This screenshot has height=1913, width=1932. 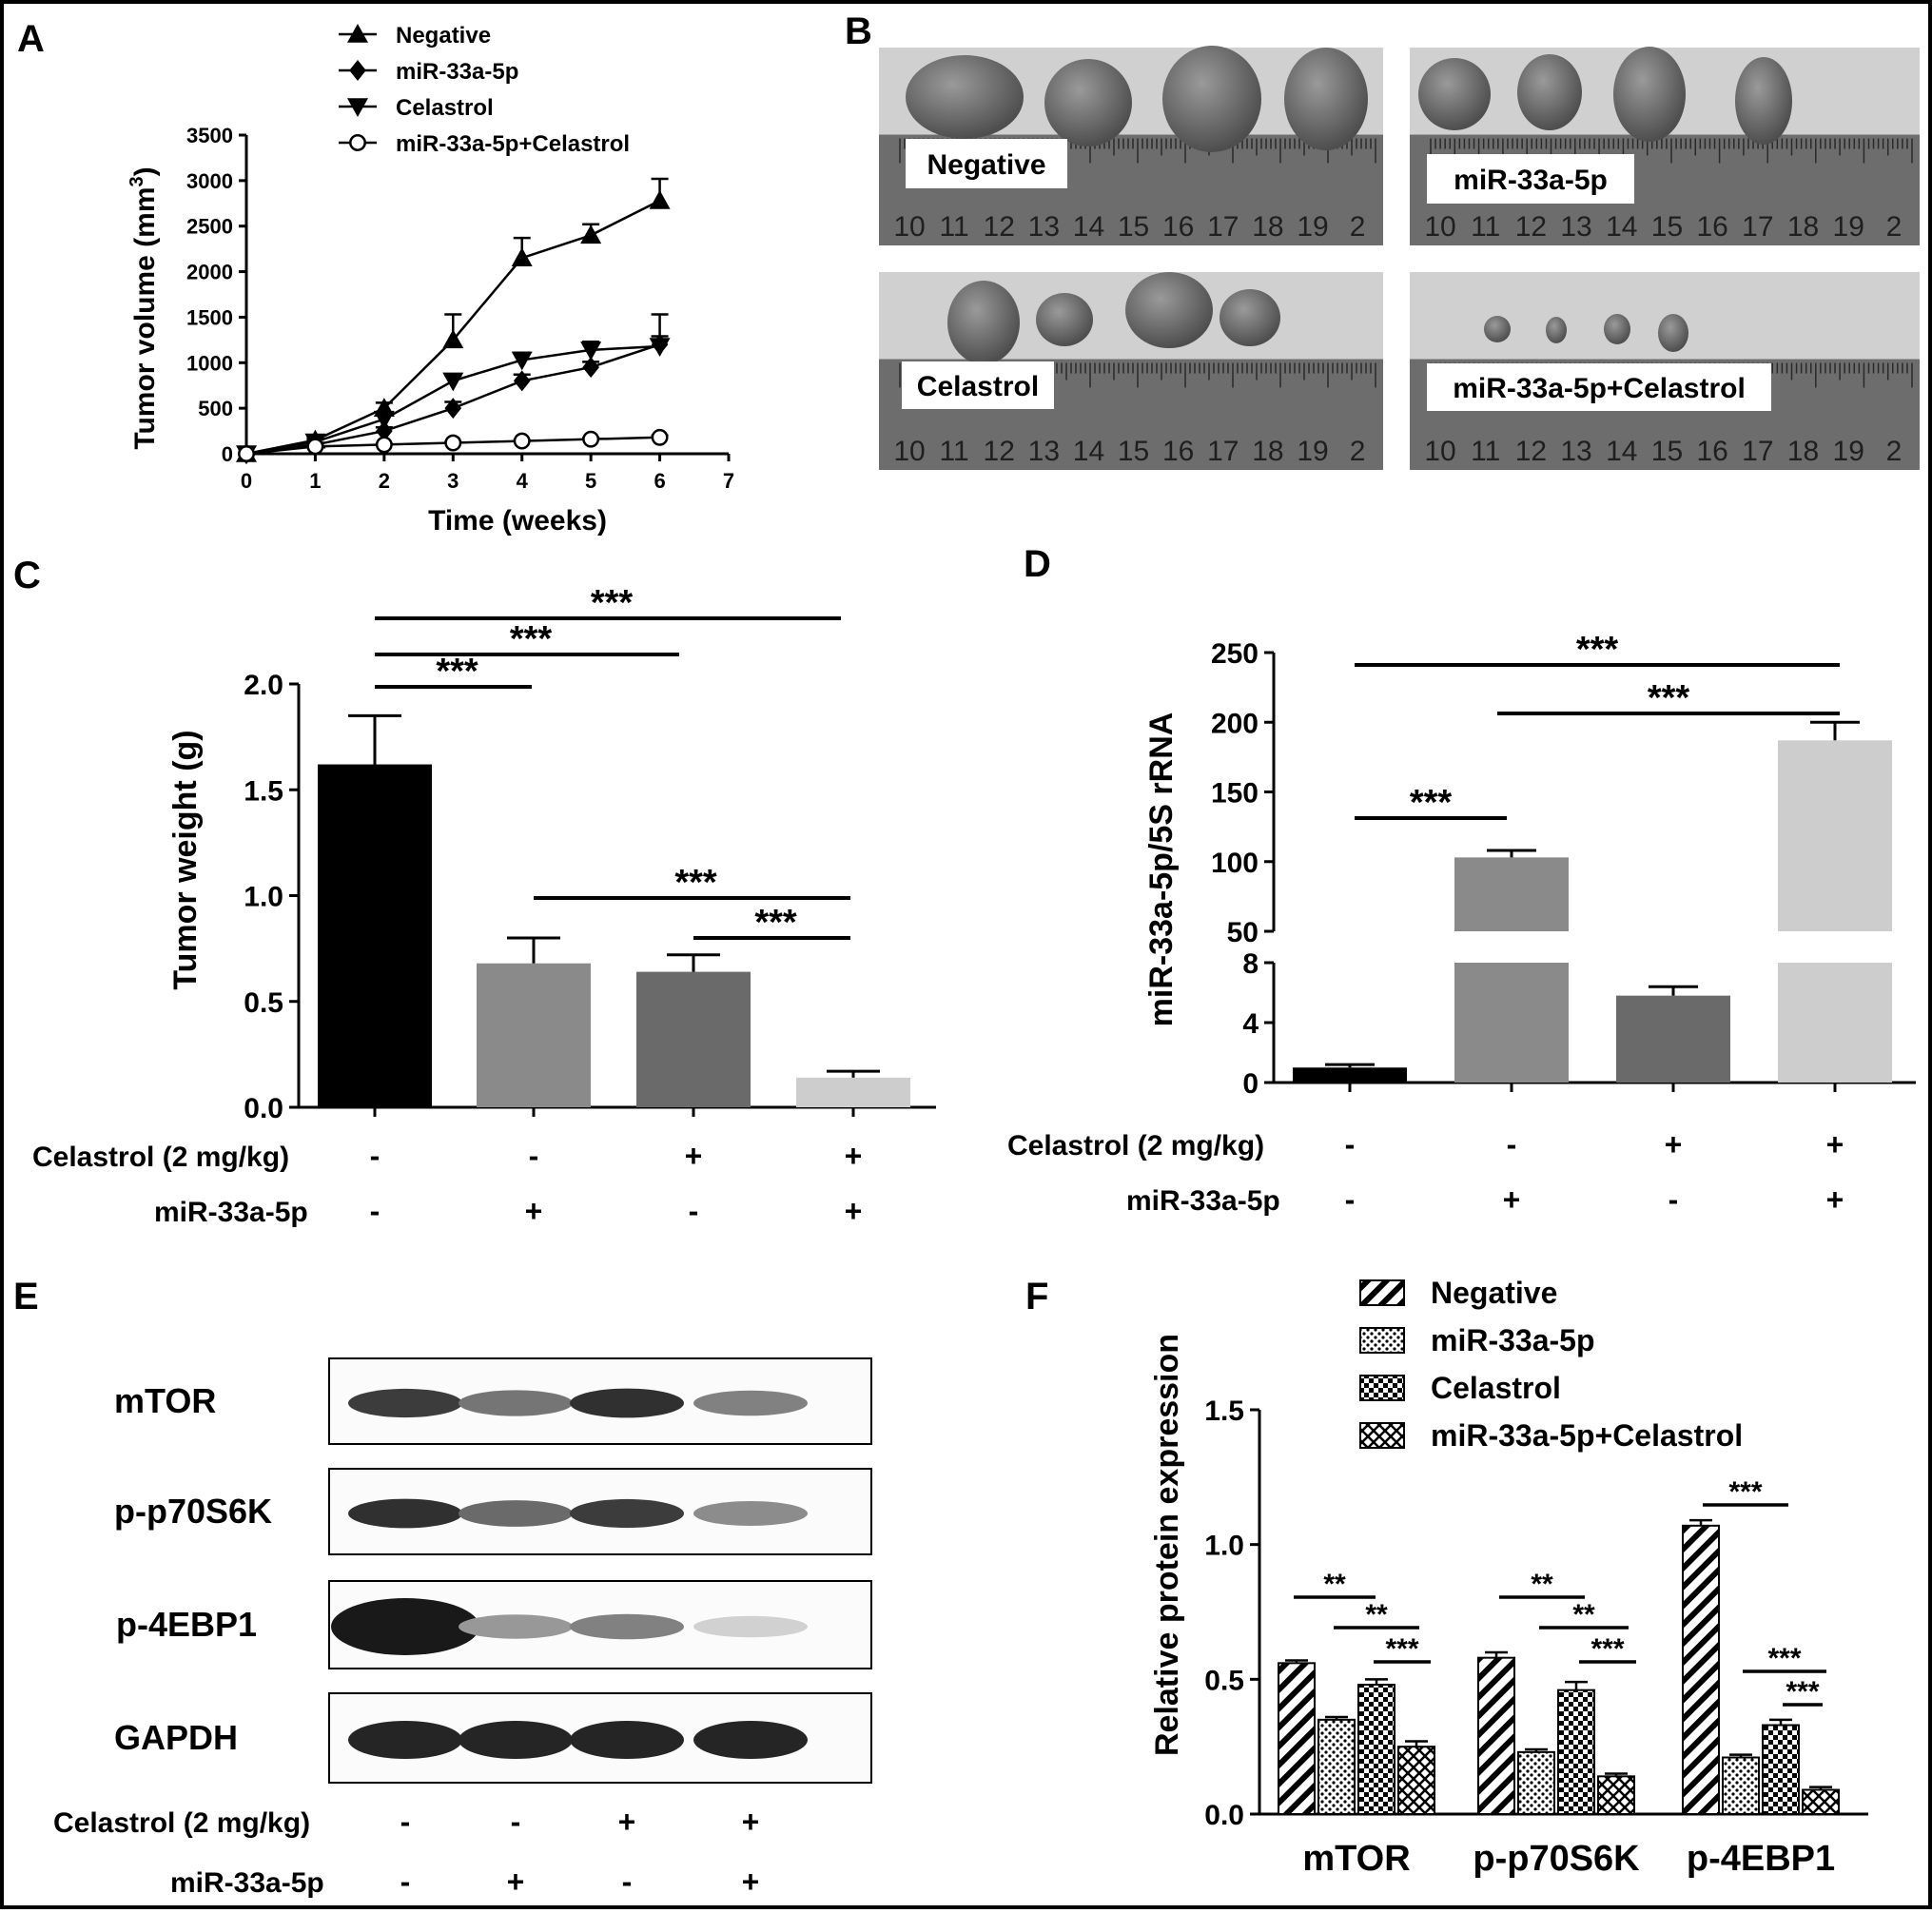 What do you see at coordinates (263, 898) in the screenshot?
I see `chart-c-y-tick-label: 1.0` at bounding box center [263, 898].